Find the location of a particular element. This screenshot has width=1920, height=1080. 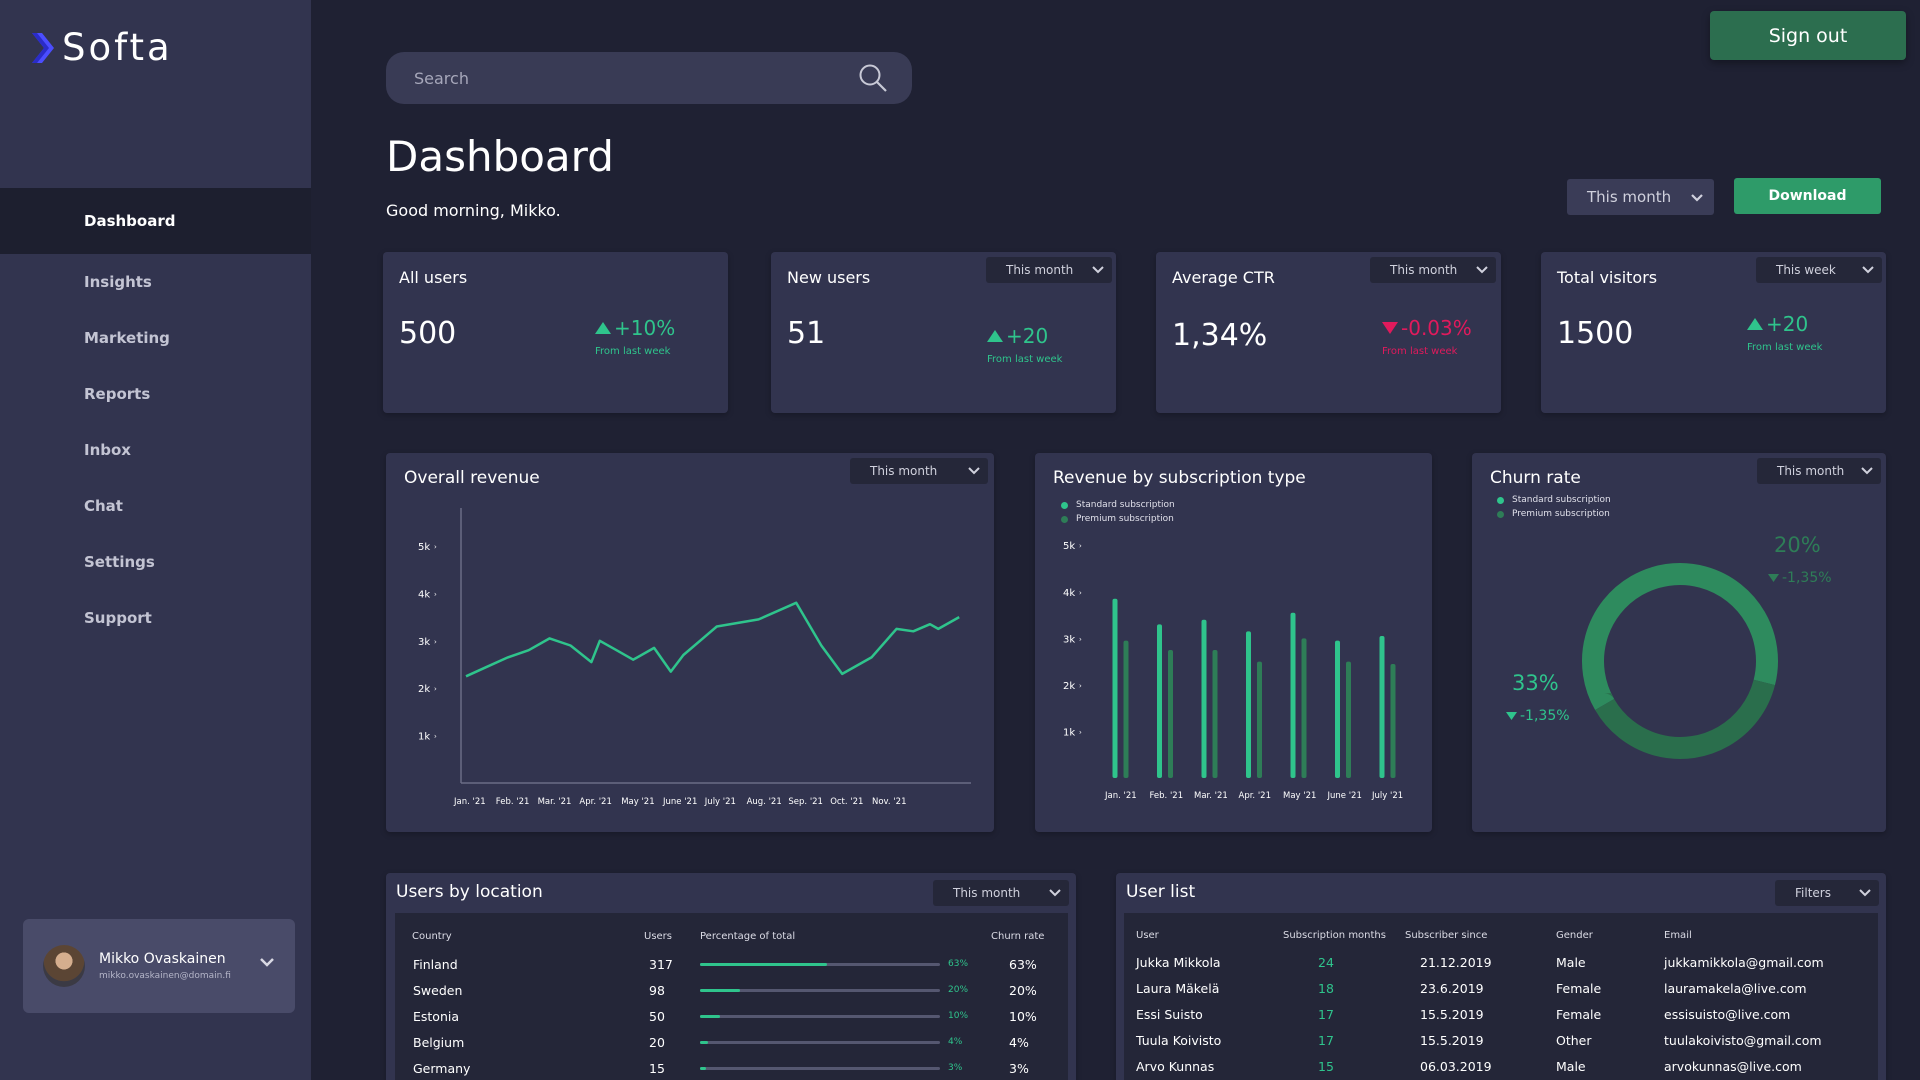

revenue-period-dropdown: This month is located at coordinates (919, 471).